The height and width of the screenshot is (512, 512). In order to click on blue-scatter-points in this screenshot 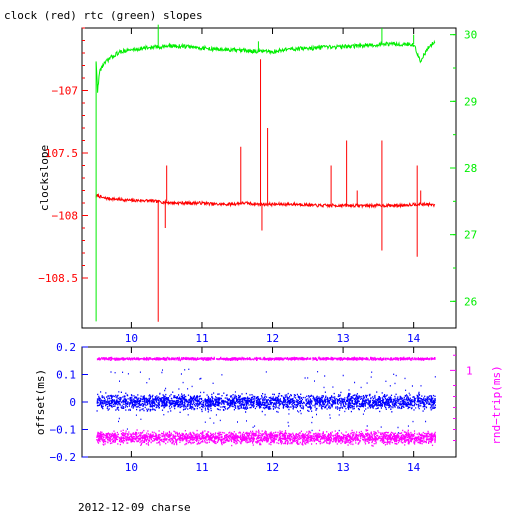, I will do `click(266, 401)`.